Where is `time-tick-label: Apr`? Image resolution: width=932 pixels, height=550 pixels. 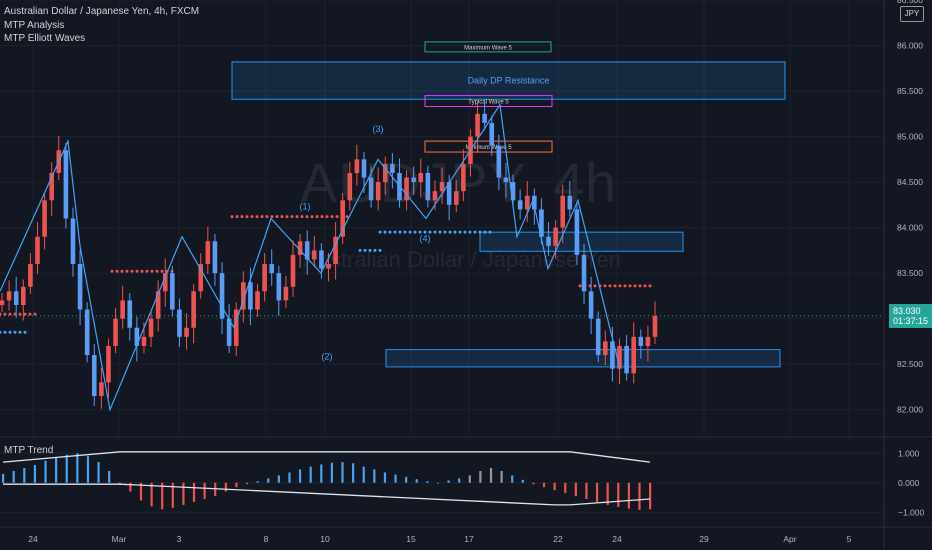
time-tick-label: Apr is located at coordinates (789, 539).